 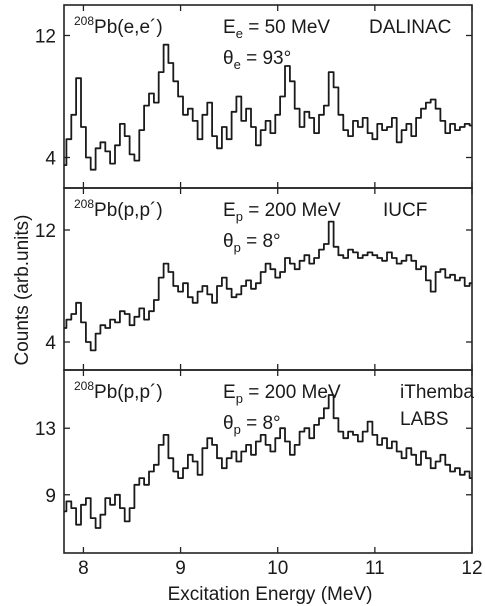 I want to click on x-tick-labels: 8 9 10 11 12, so click(x=280, y=568).